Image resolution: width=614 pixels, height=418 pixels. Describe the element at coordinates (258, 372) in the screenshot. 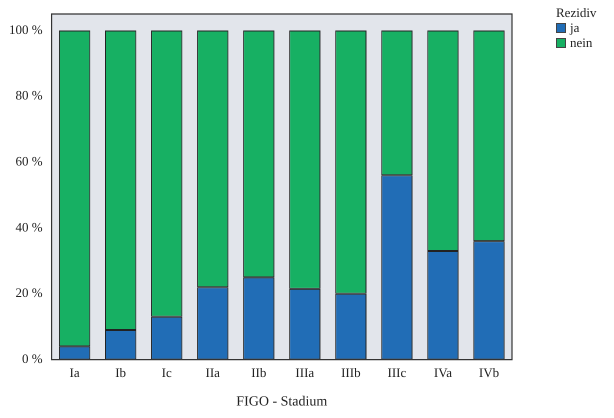

I see `x-tick-label: IIb` at that location.